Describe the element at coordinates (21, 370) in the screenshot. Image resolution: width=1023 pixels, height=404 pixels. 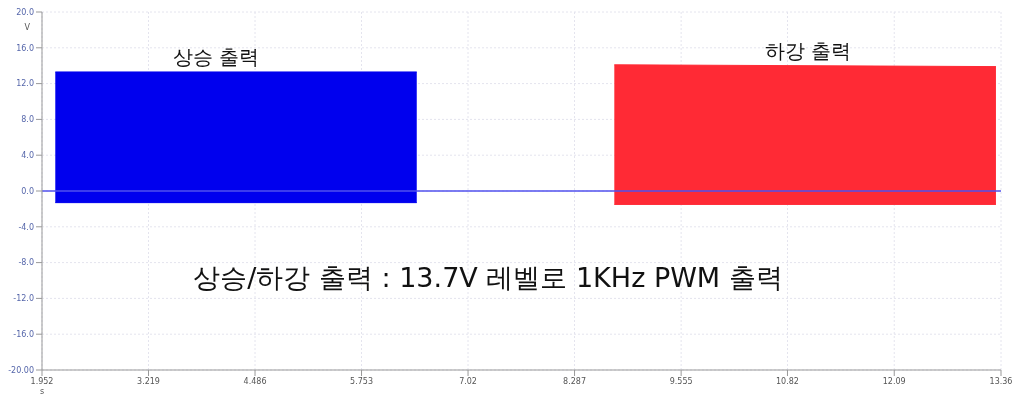
I see `y-tick-label: -20.00` at that location.